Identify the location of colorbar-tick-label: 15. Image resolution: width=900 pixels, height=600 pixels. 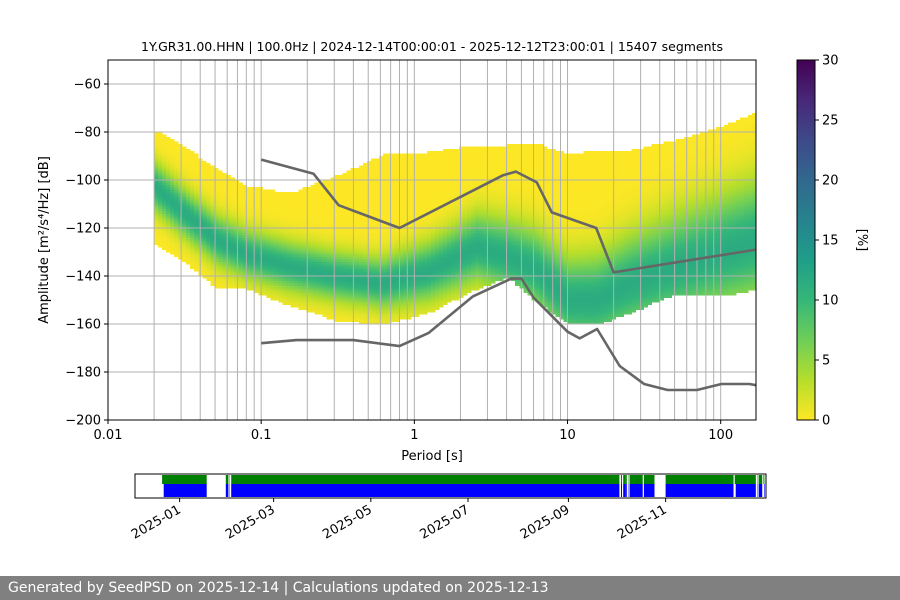
(830, 241).